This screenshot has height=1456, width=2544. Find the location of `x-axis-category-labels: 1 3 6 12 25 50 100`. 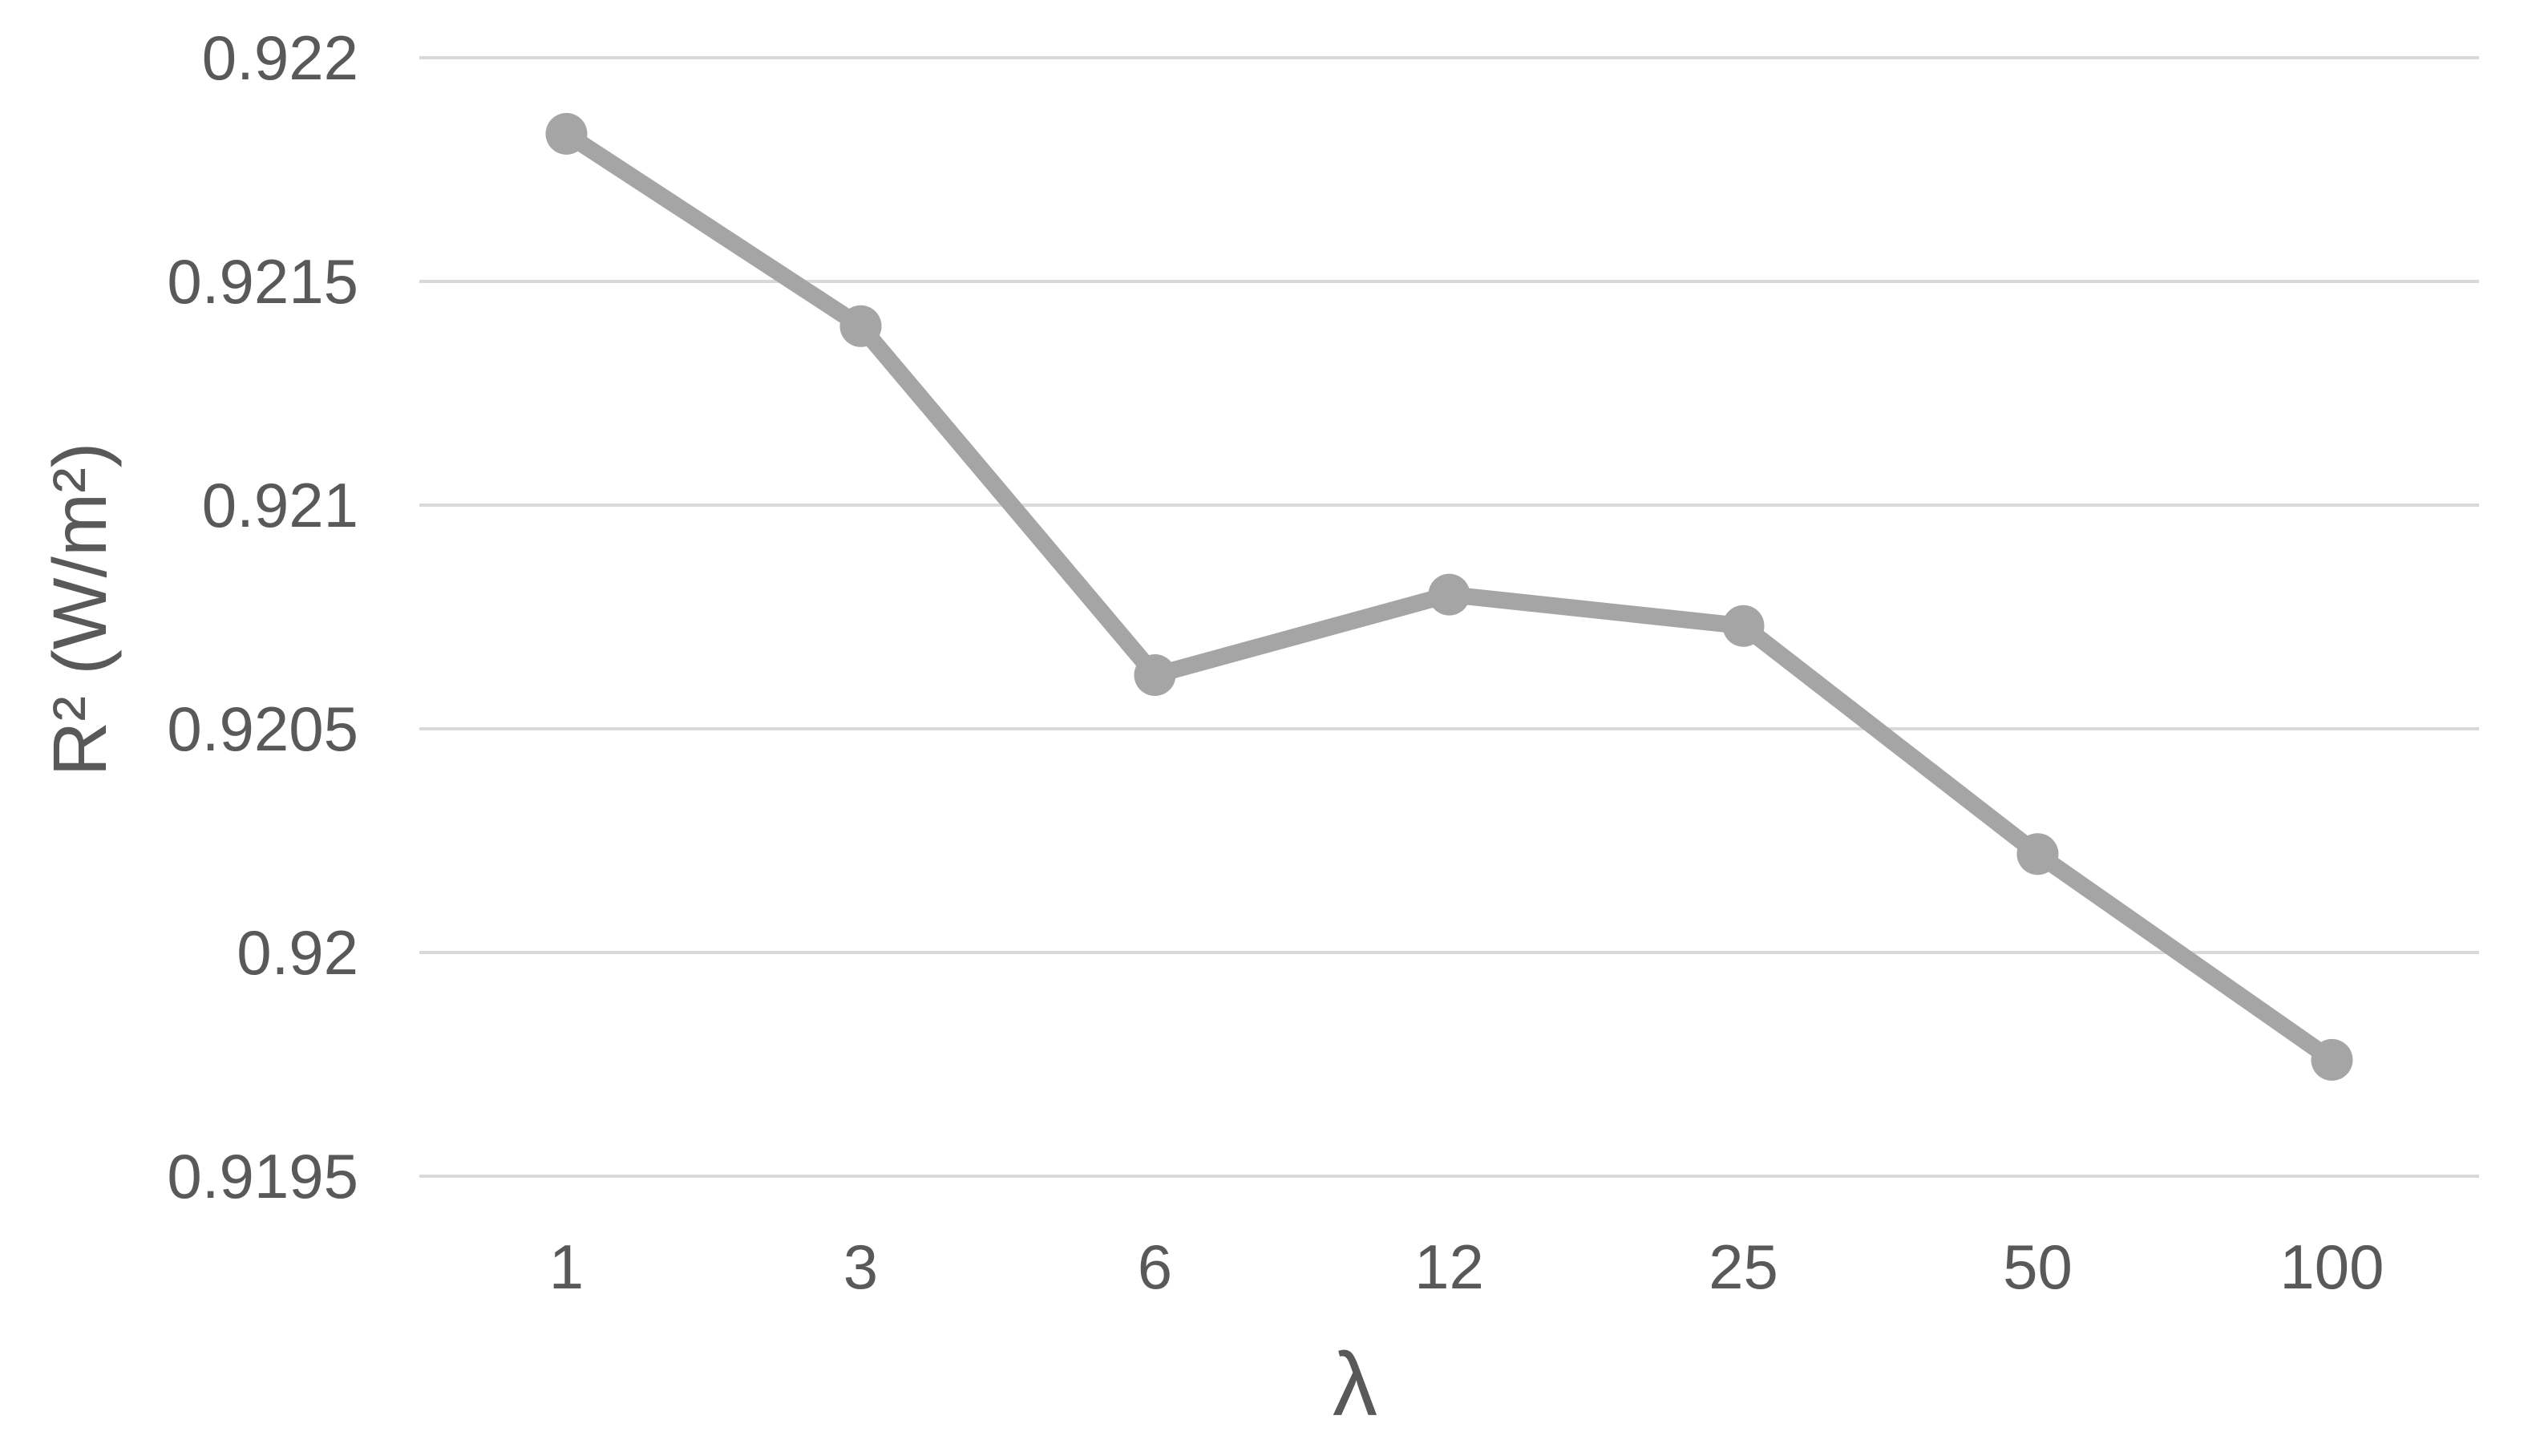

x-axis-category-labels: 1 3 6 12 25 50 100 is located at coordinates (1467, 1267).